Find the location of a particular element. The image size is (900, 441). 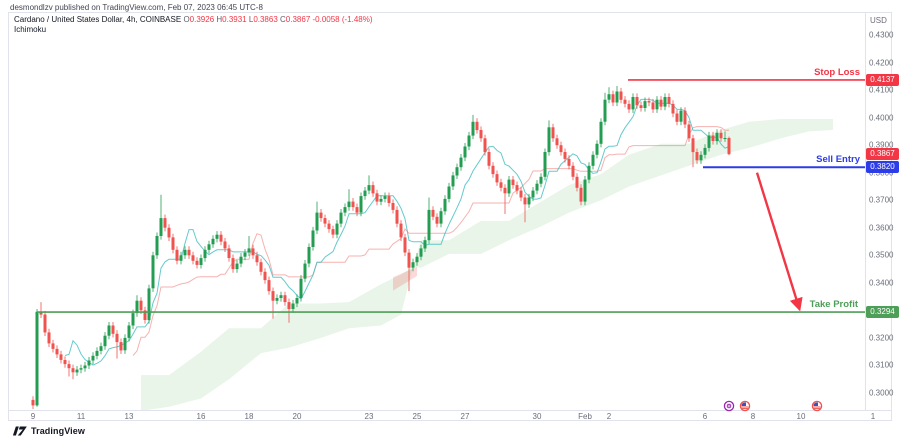

price-tick-label: 0.4300 is located at coordinates (881, 35).